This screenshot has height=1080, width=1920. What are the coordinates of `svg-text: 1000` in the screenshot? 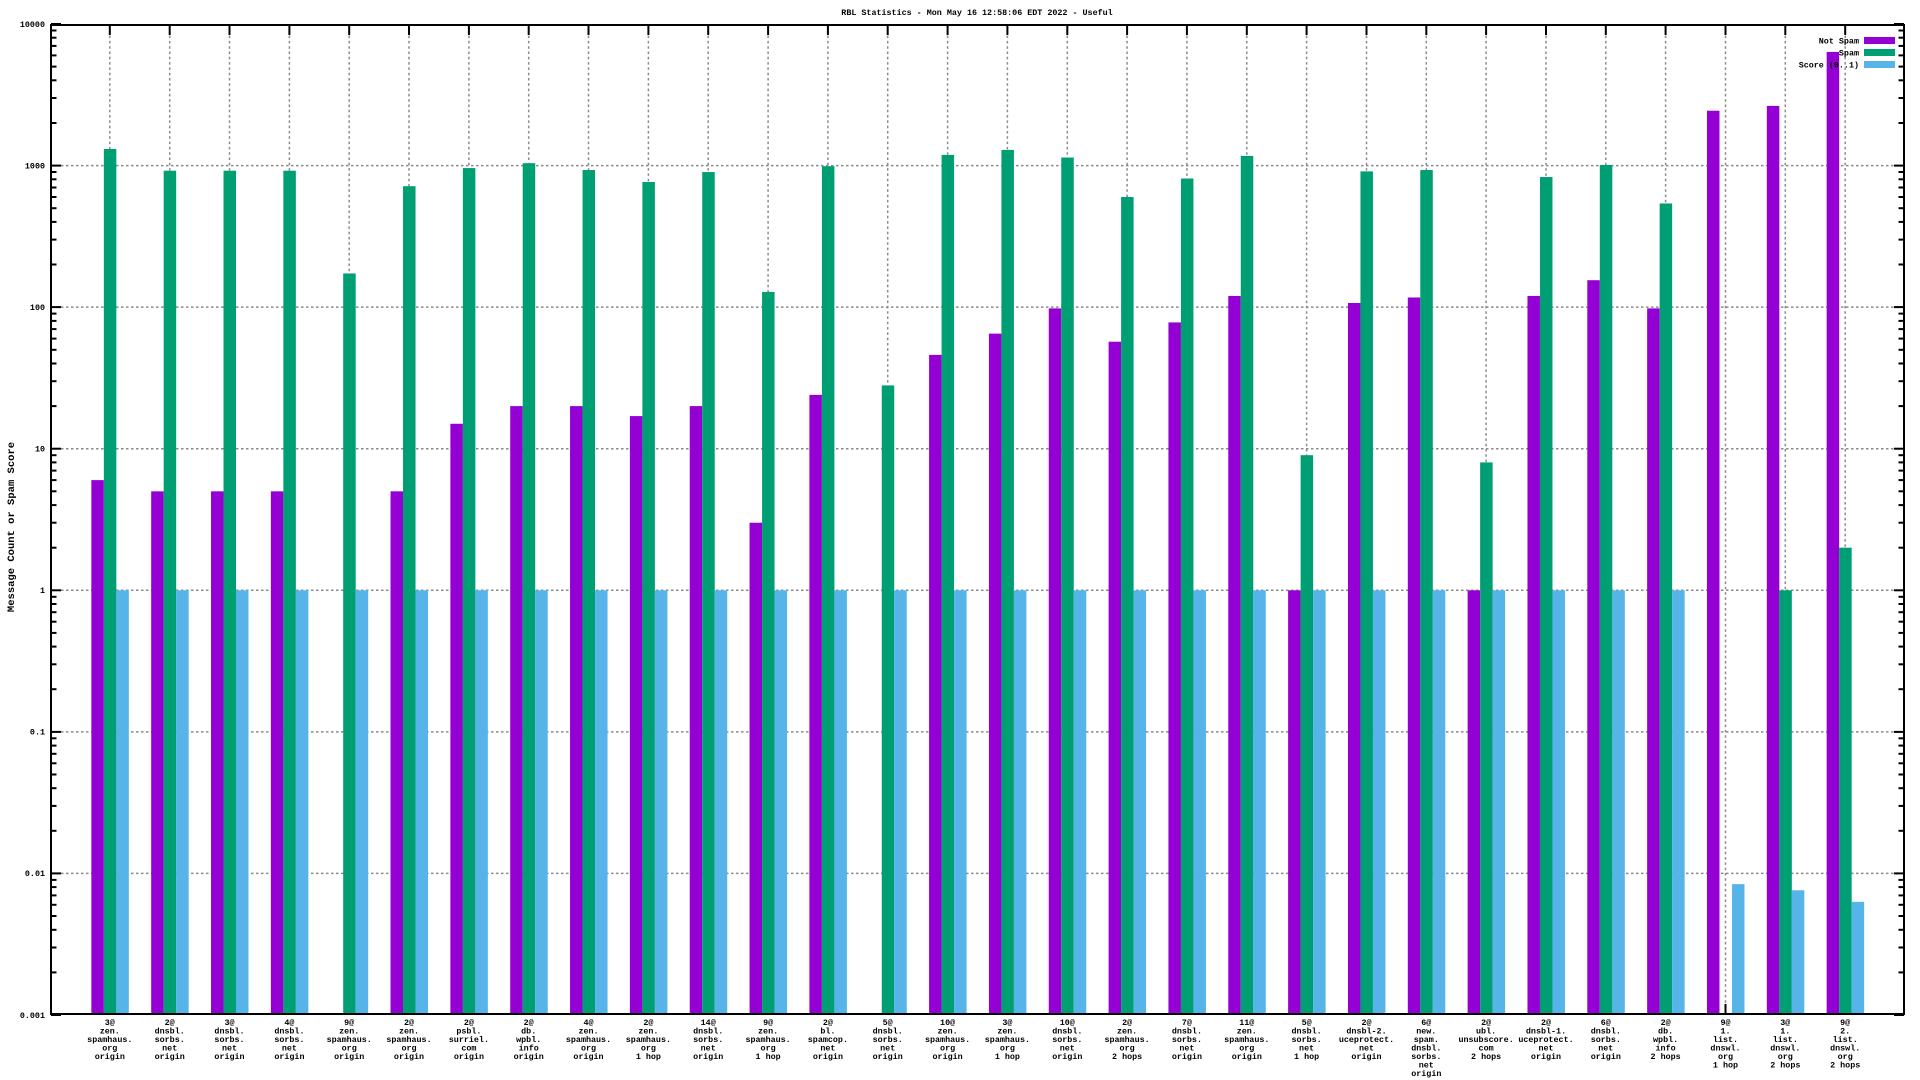 It's located at (35, 166).